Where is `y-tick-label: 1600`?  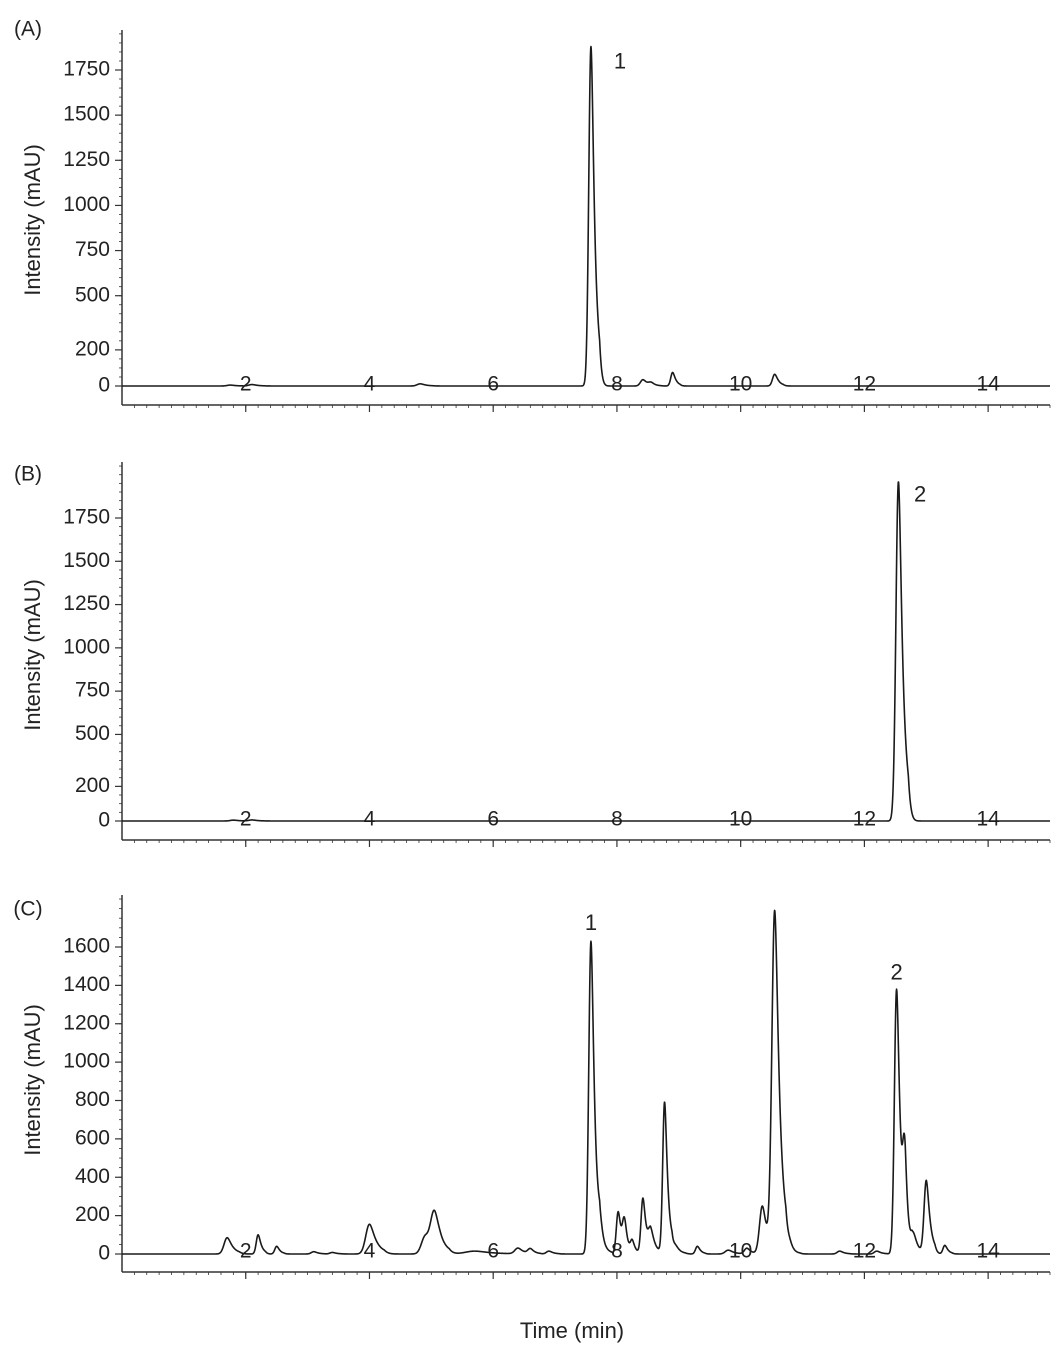 y-tick-label: 1600 is located at coordinates (86, 946).